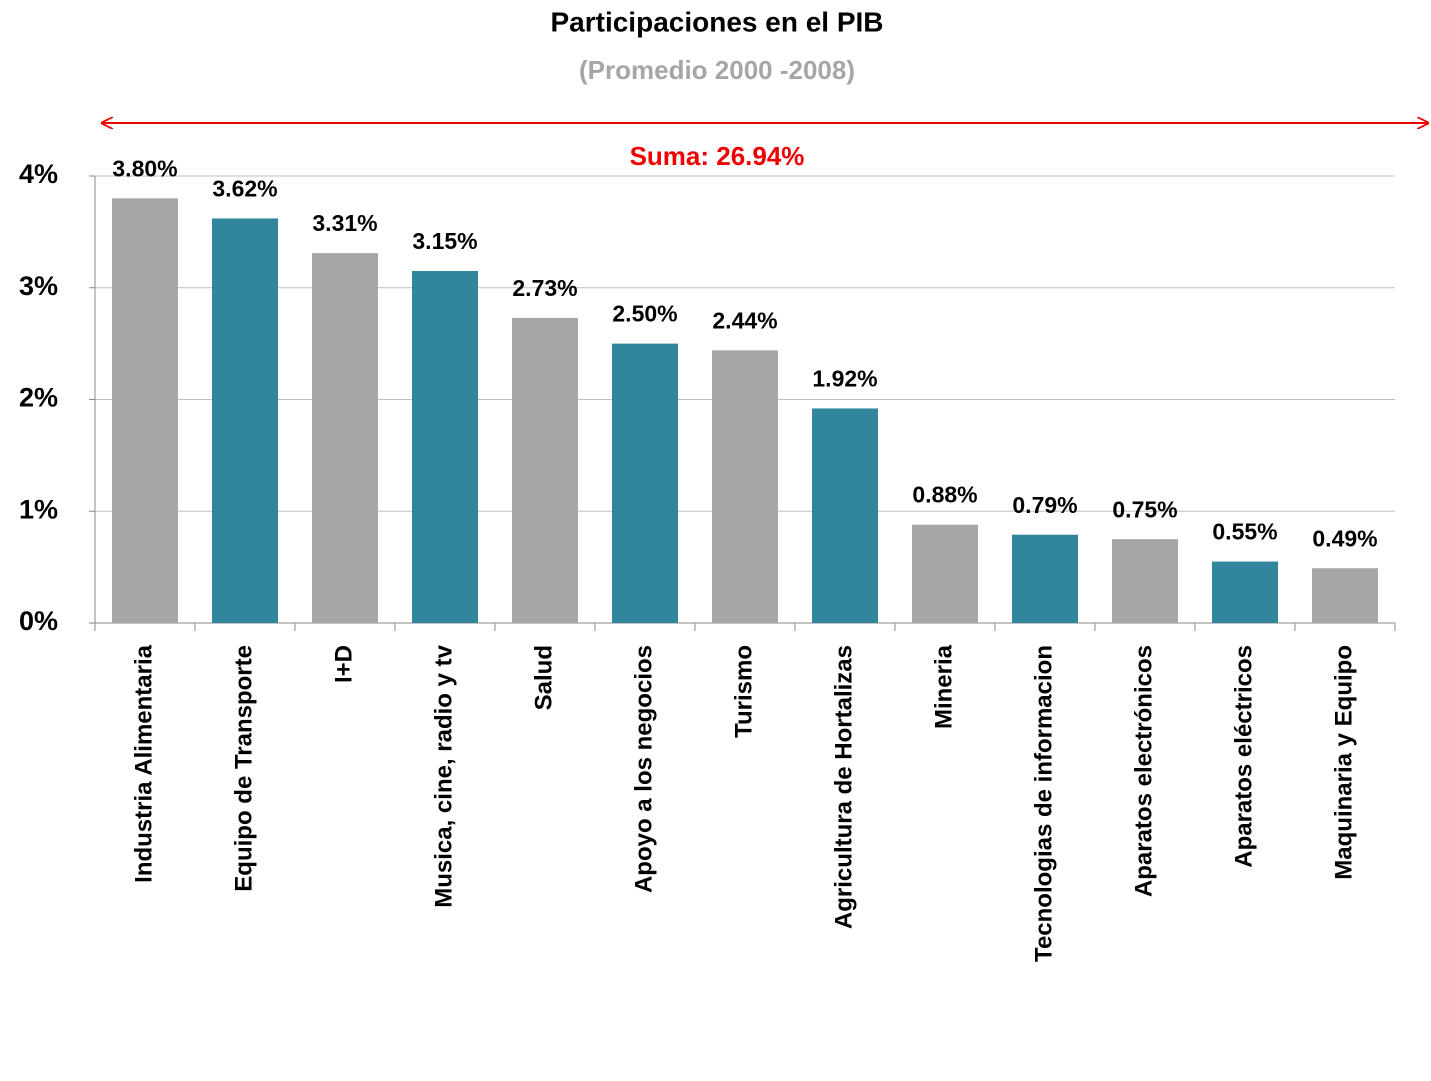 This screenshot has width=1431, height=1081. Describe the element at coordinates (444, 241) in the screenshot. I see `data-label: 3.15%` at that location.